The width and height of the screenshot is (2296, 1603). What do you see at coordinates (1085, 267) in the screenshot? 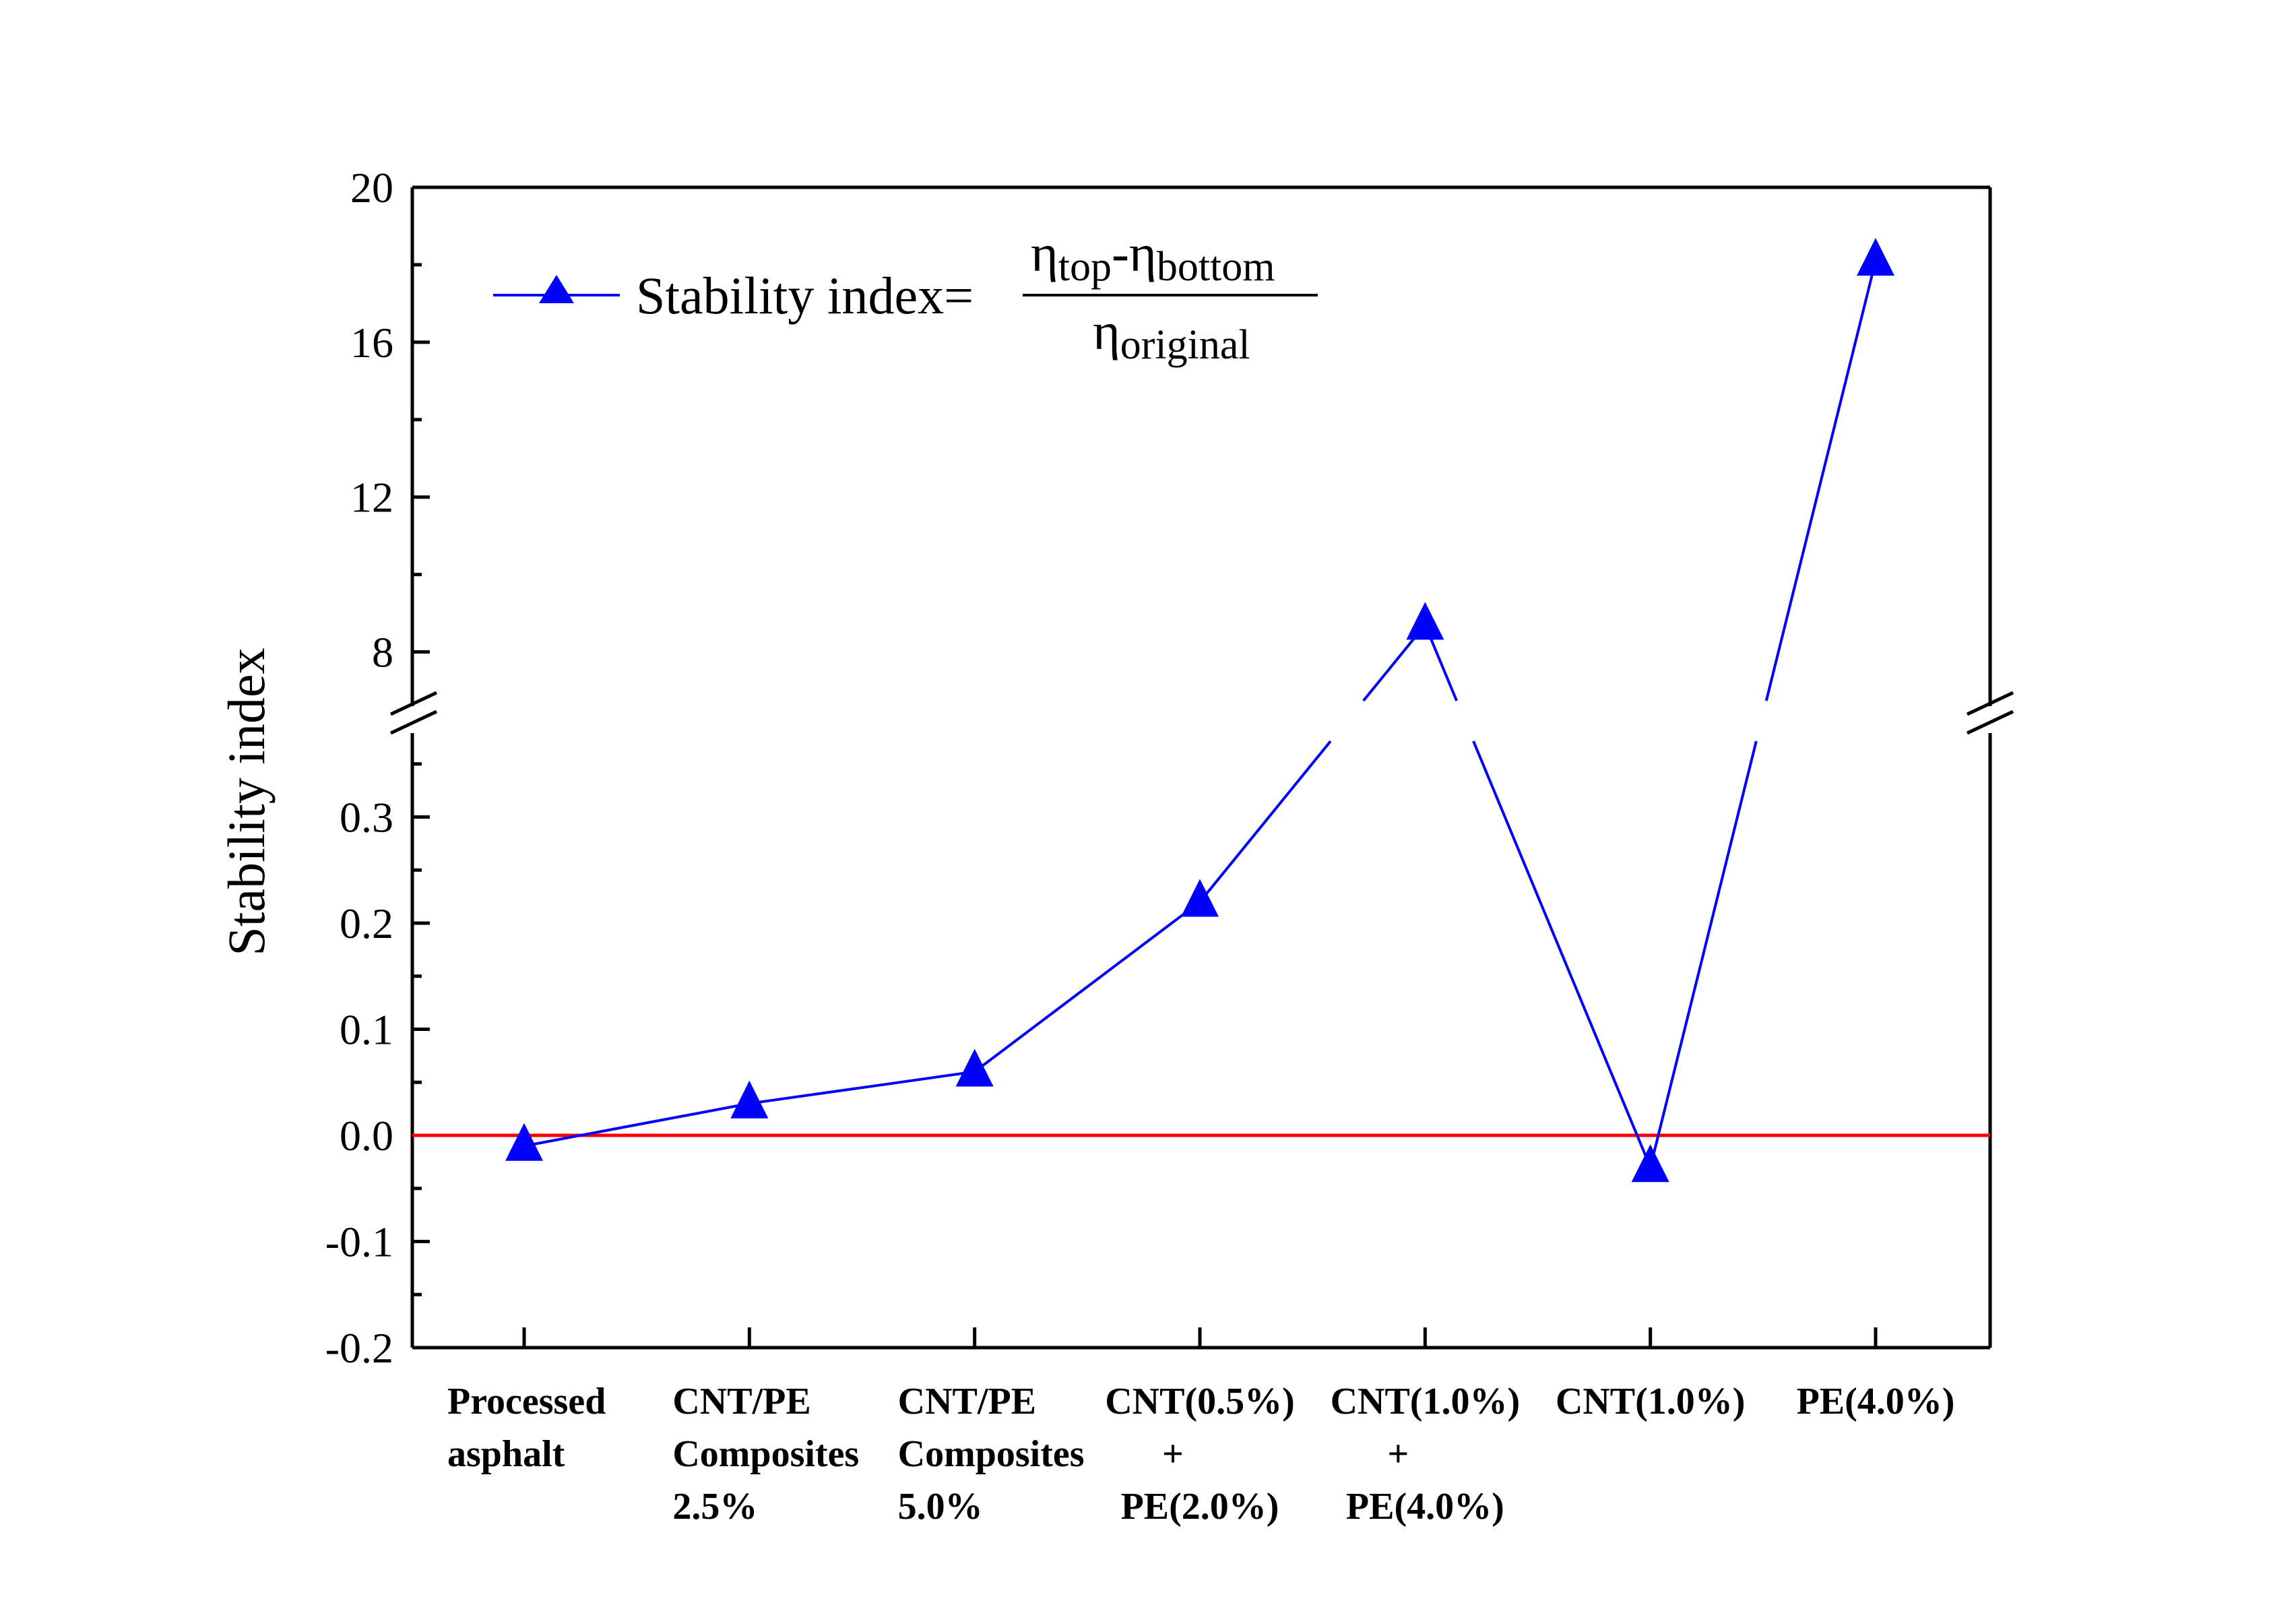
I see `sub-top: top` at bounding box center [1085, 267].